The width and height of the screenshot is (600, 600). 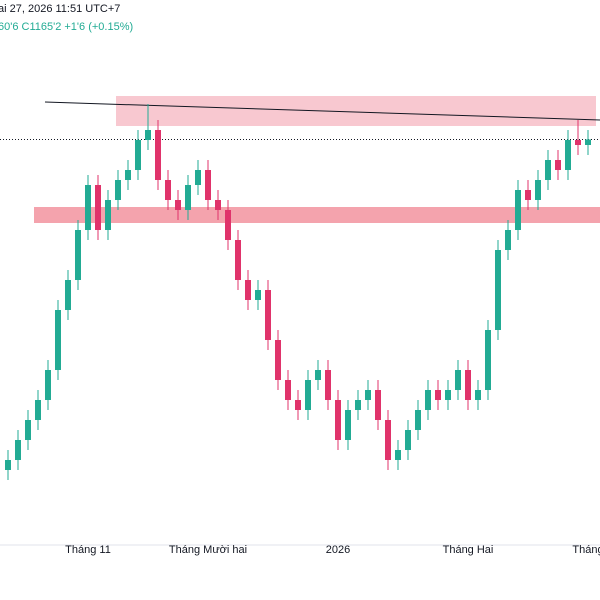 What do you see at coordinates (338, 550) in the screenshot?
I see `x-tick-label: 2026` at bounding box center [338, 550].